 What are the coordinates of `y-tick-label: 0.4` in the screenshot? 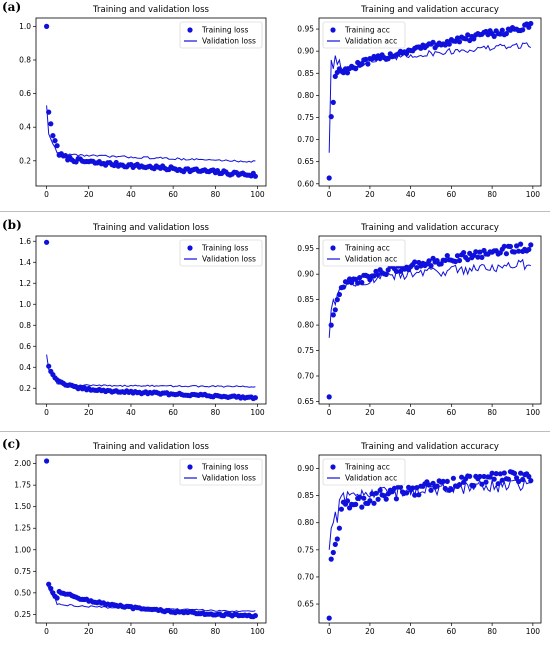 It's located at (25, 127).